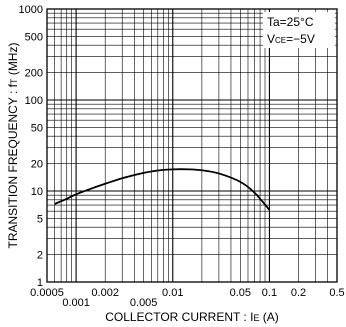  I want to click on condition-temperature: Ta=25°C, so click(290, 22).